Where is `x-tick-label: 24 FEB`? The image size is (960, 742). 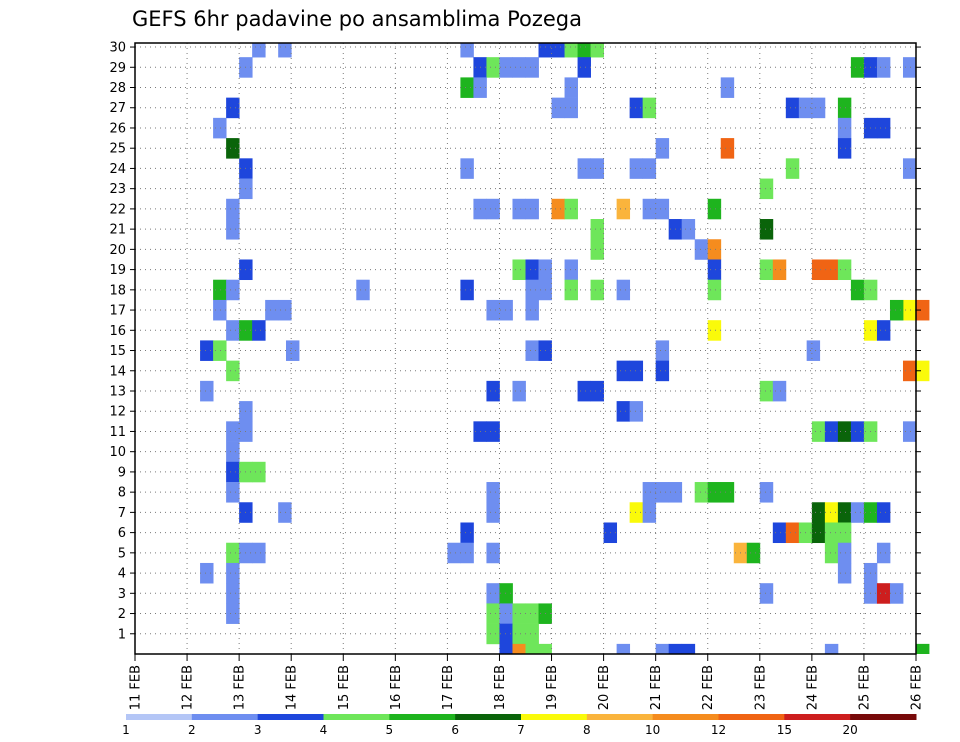
x-tick-label: 24 FEB is located at coordinates (812, 687).